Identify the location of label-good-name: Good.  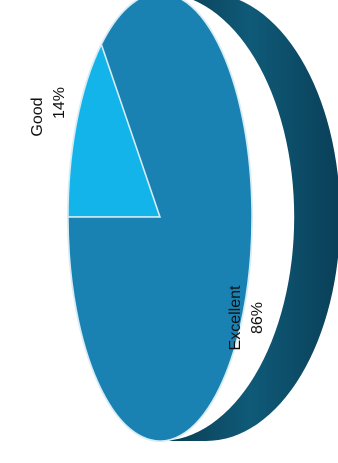
(37, 116).